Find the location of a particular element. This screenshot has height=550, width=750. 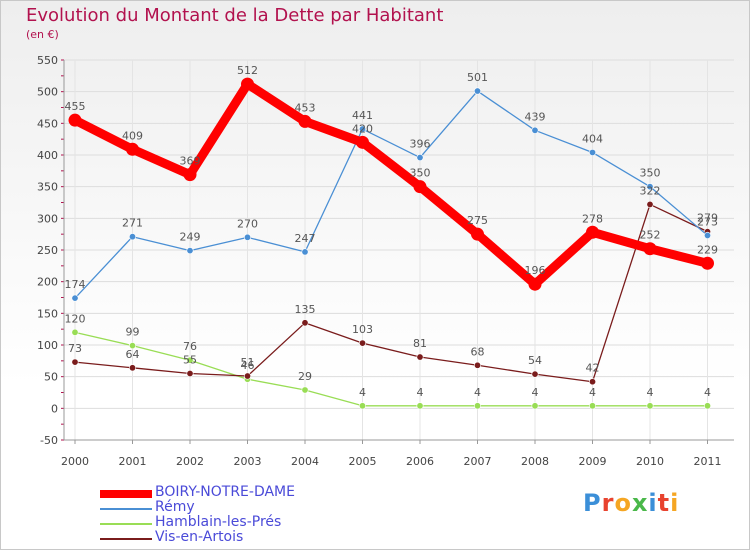

y-tick-label: 550 is located at coordinates (47, 60).